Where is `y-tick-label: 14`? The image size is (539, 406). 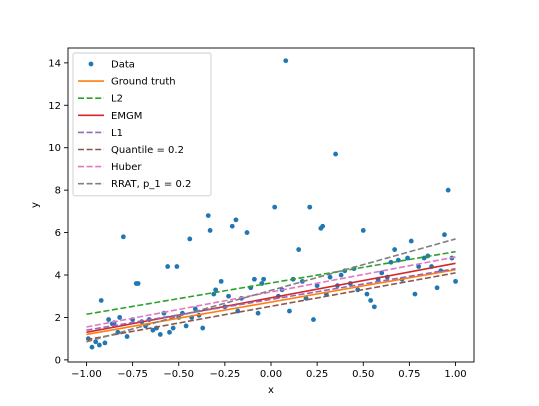
y-tick-label: 14 is located at coordinates (54, 63).